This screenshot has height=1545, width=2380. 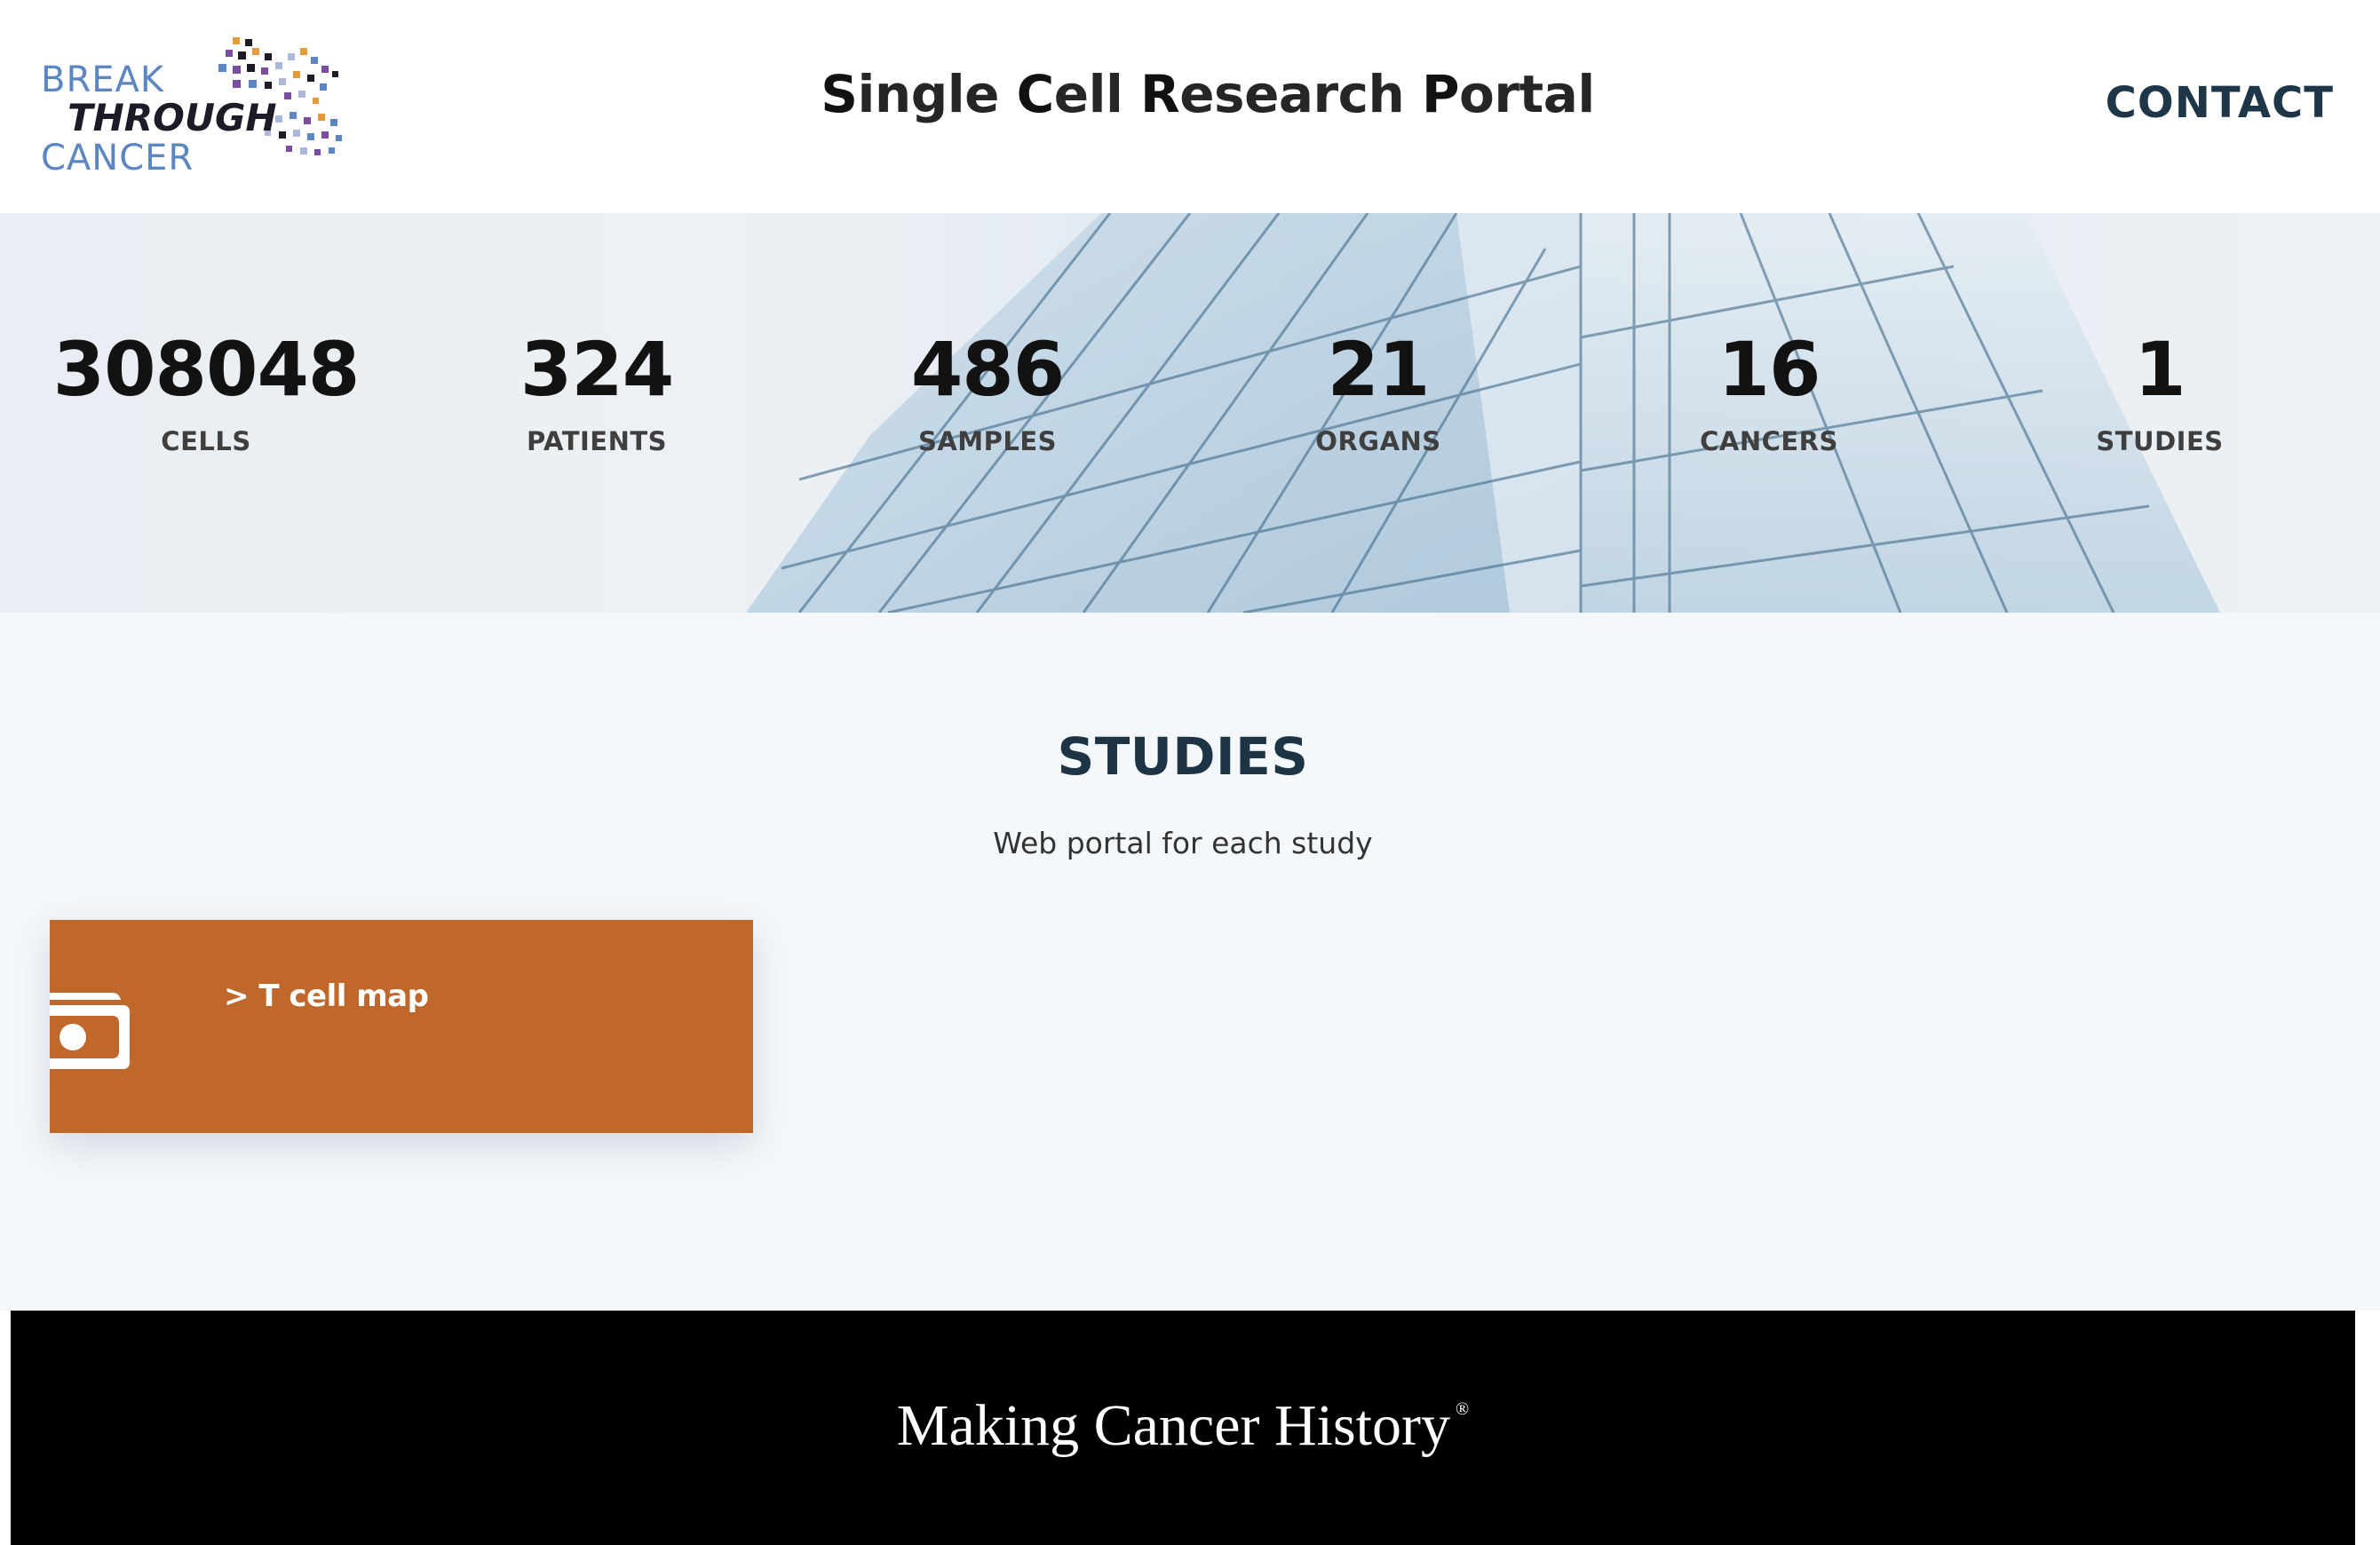 I want to click on studies-subtitle: Web portal for each study, so click(x=1183, y=843).